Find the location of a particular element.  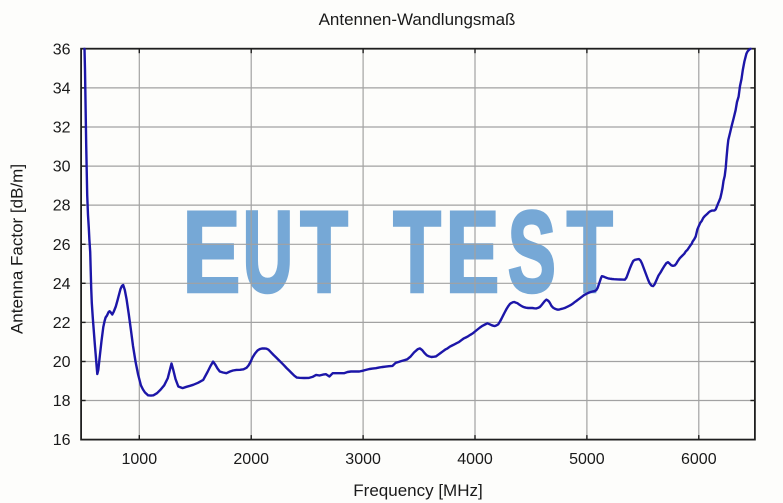

svg-text: 3000 is located at coordinates (363, 459).